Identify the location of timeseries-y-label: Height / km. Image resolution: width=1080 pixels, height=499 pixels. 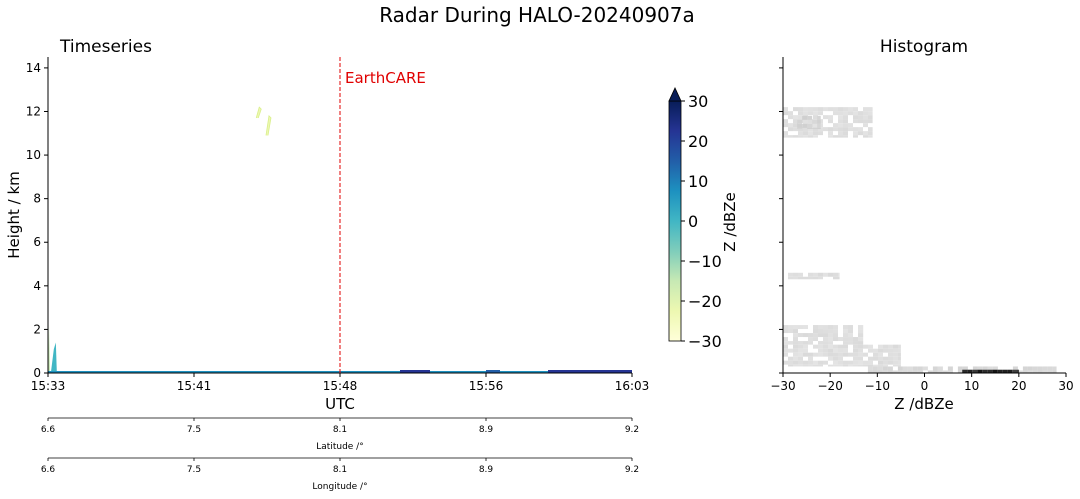
(14, 214).